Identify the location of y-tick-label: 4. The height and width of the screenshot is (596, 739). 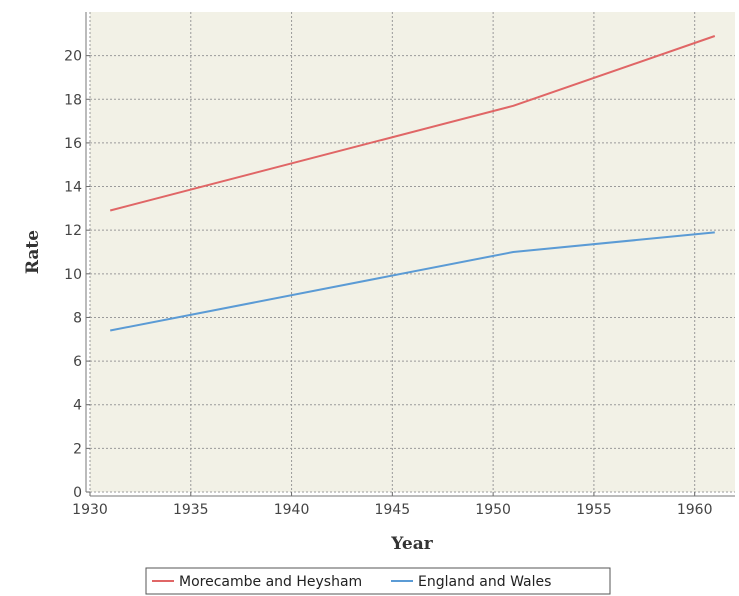
(77, 406).